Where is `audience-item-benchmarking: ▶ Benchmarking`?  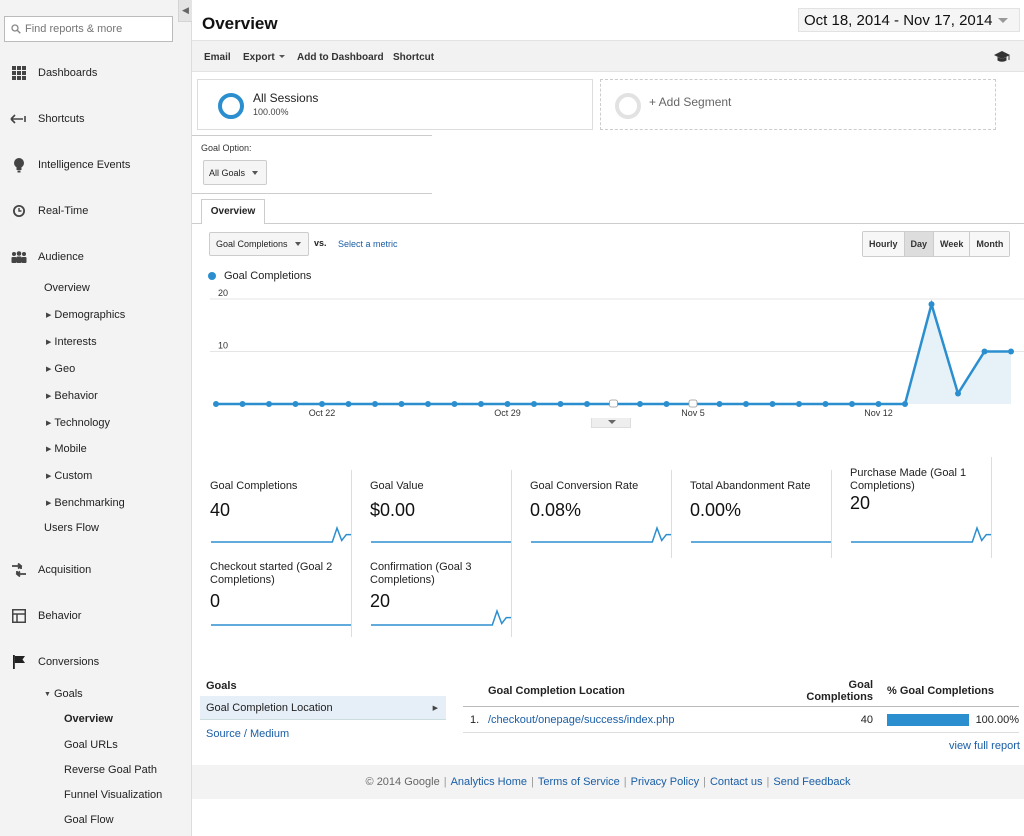
audience-item-benchmarking: ▶ Benchmarking is located at coordinates (85, 503).